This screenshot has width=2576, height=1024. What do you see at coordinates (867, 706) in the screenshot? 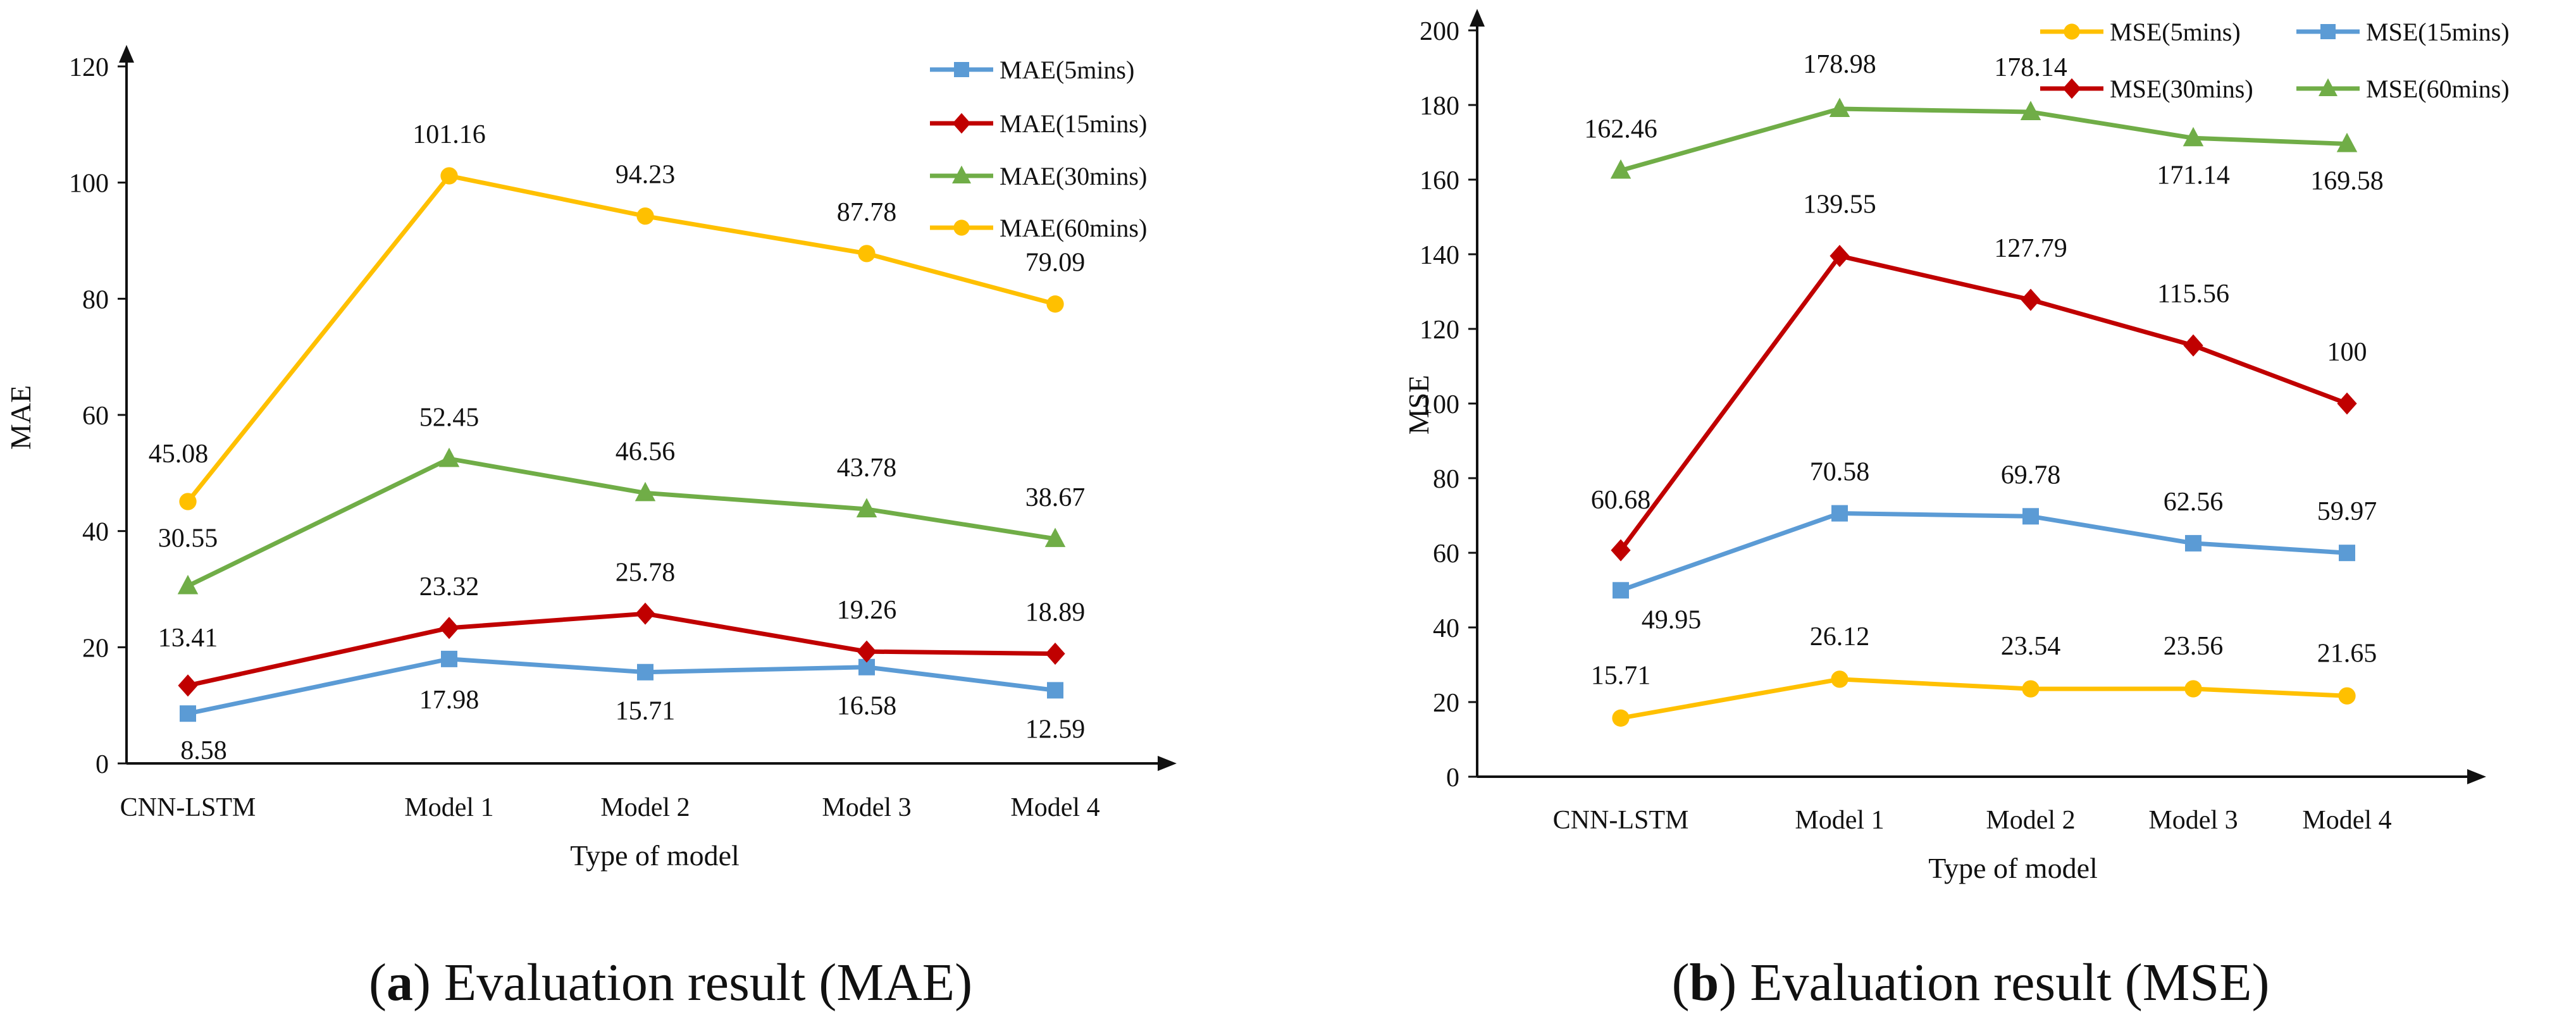
I see `data-label: 16.58` at bounding box center [867, 706].